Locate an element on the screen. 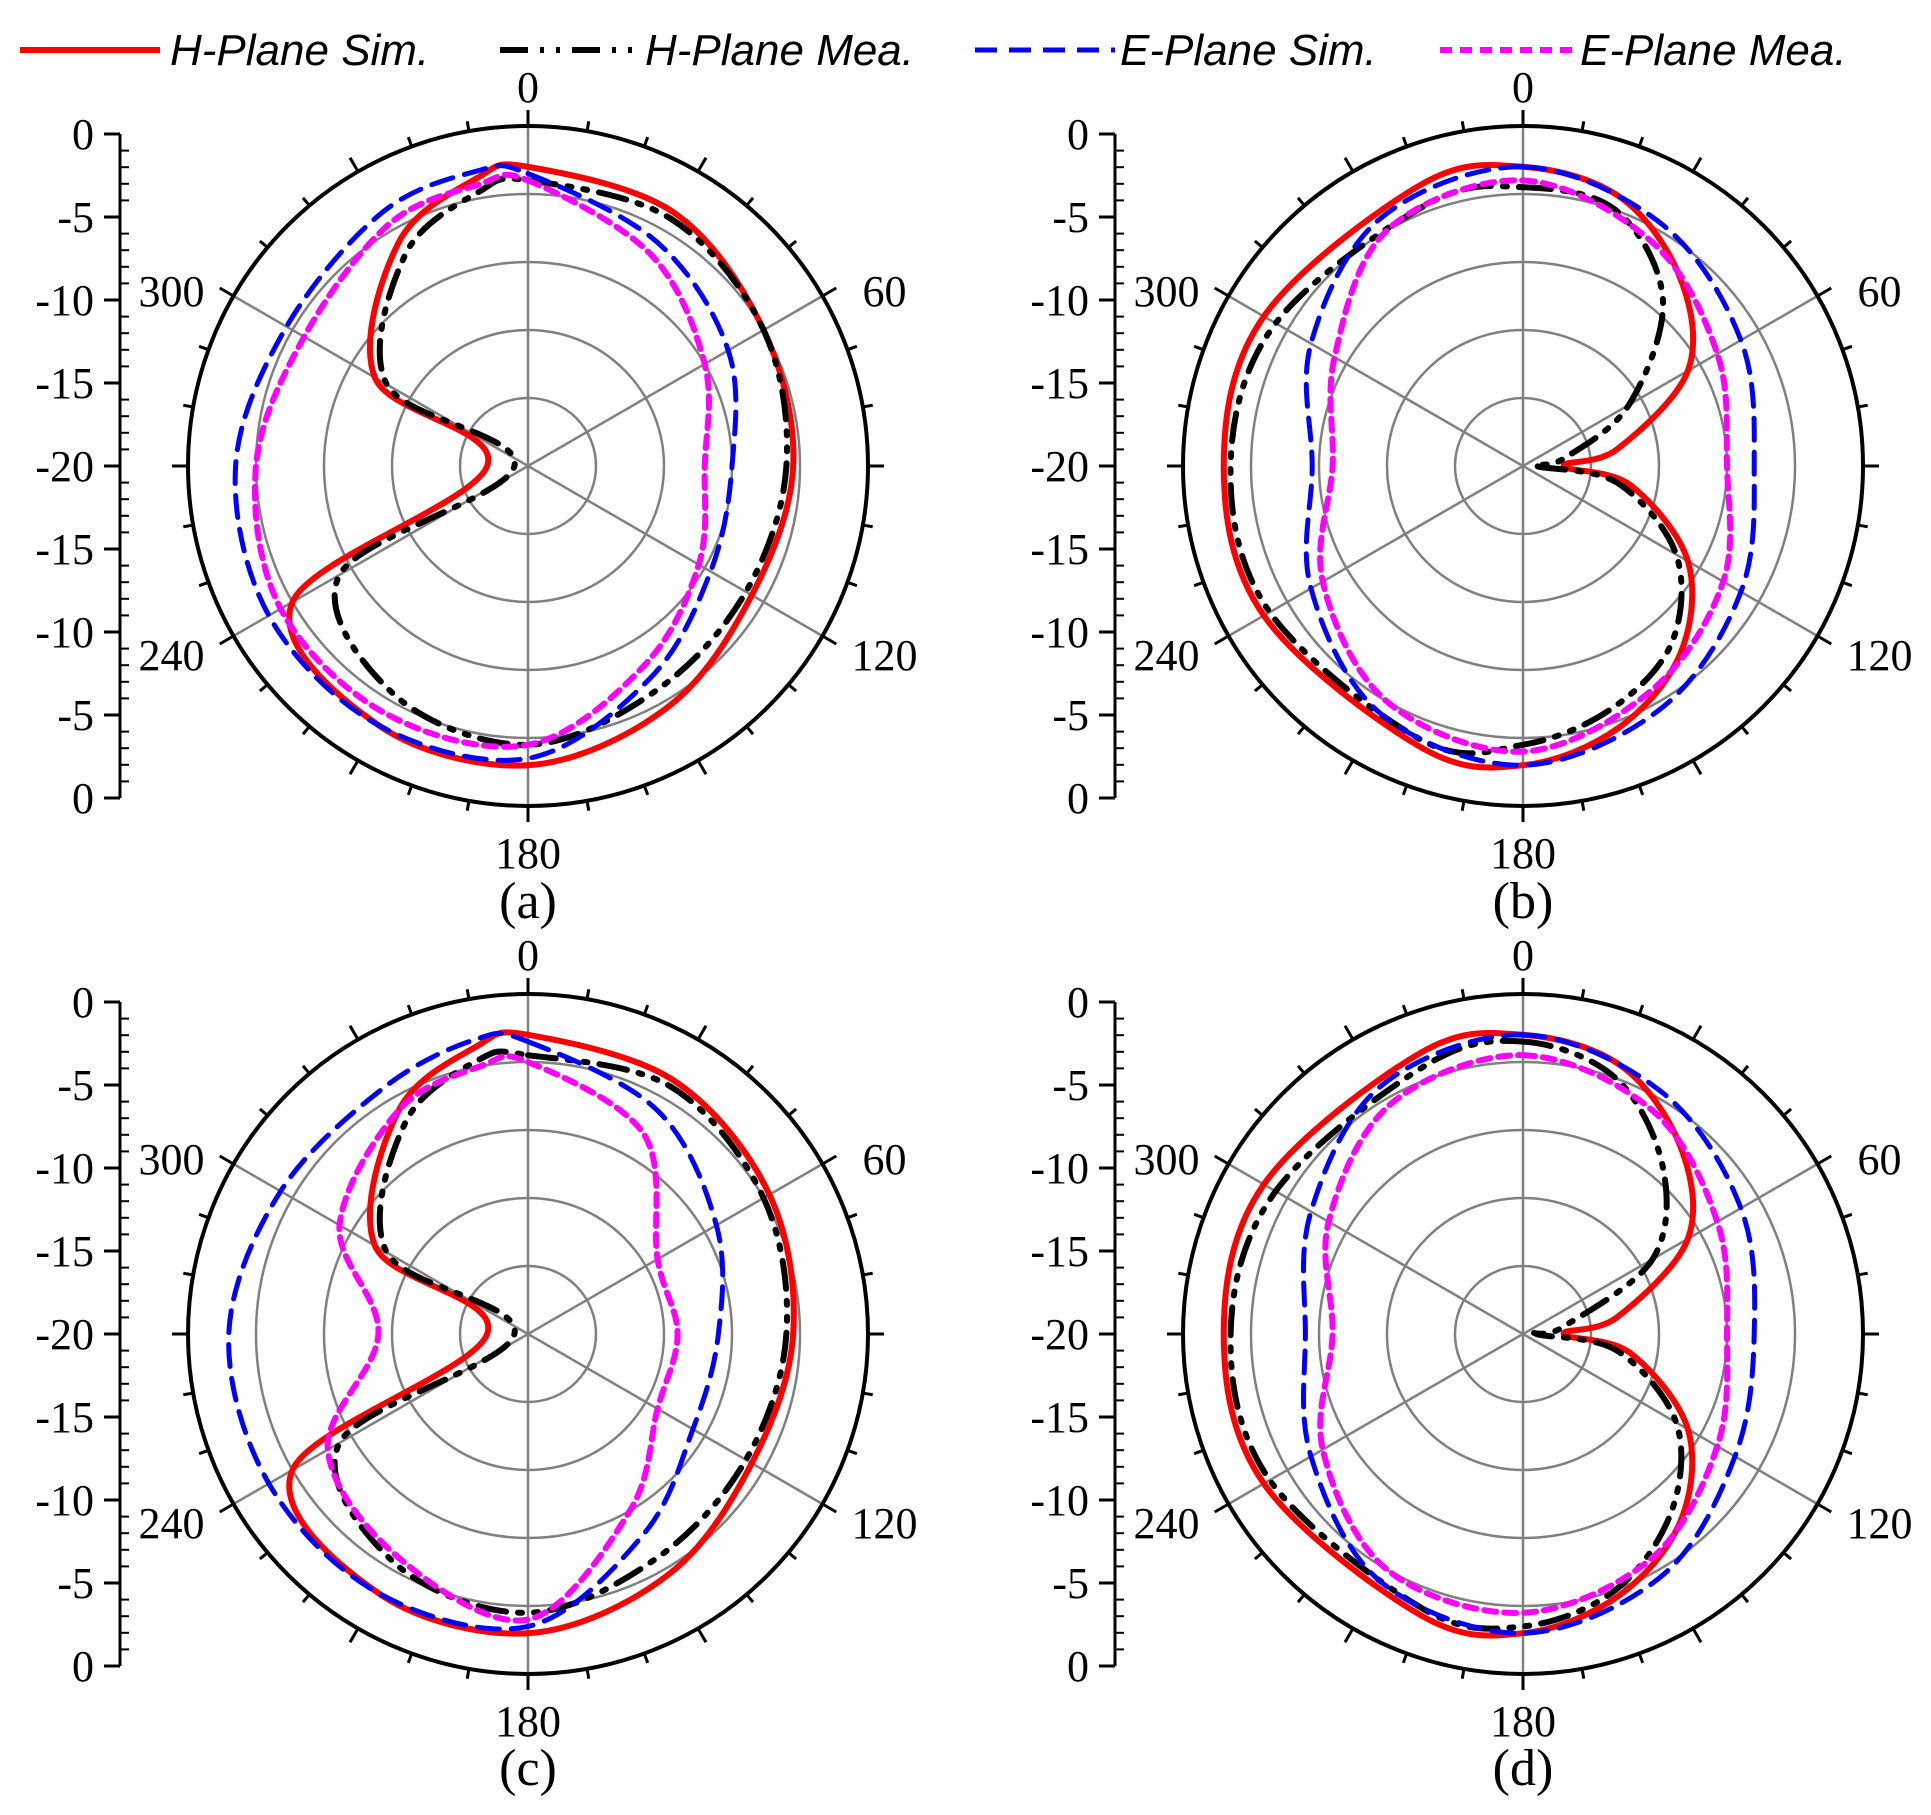 The height and width of the screenshot is (1815, 1931). legend-label-h-plane-mea: H-Plane Mea. is located at coordinates (779, 50).